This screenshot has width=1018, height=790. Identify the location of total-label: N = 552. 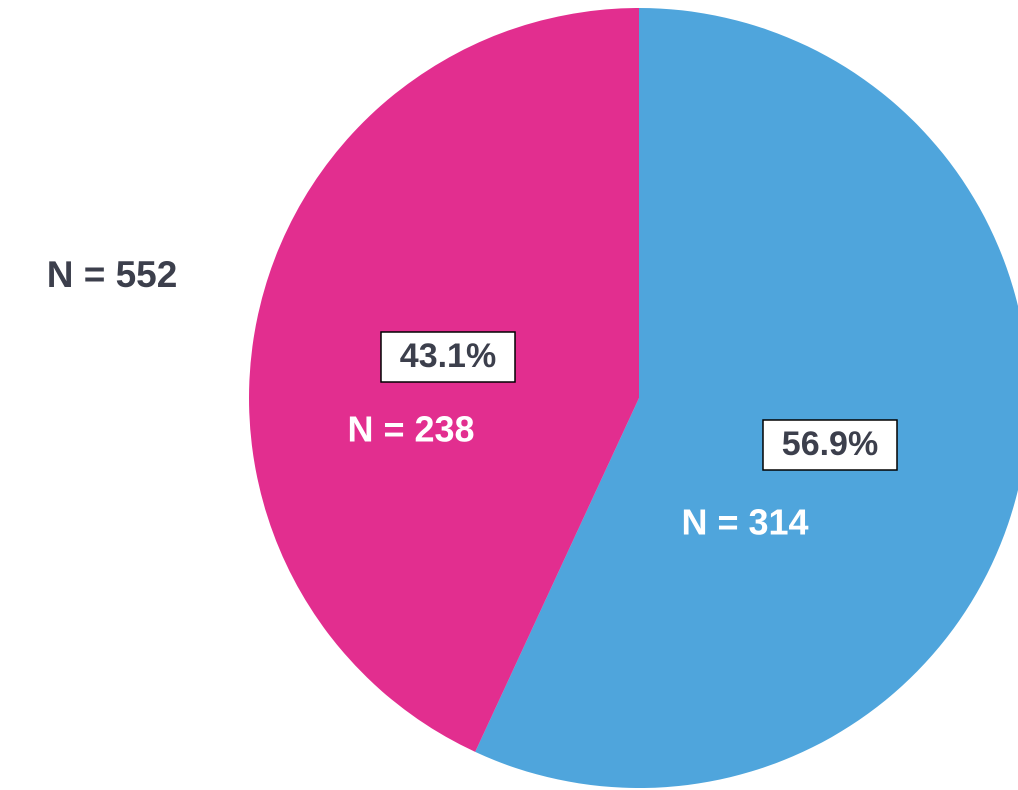
(112, 274).